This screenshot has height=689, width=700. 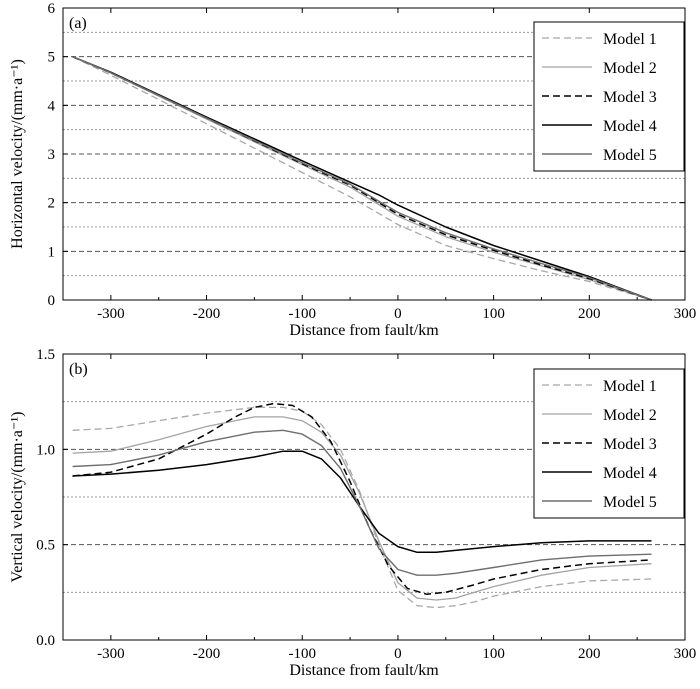 I want to click on panel-tag: (a), so click(x=78, y=23).